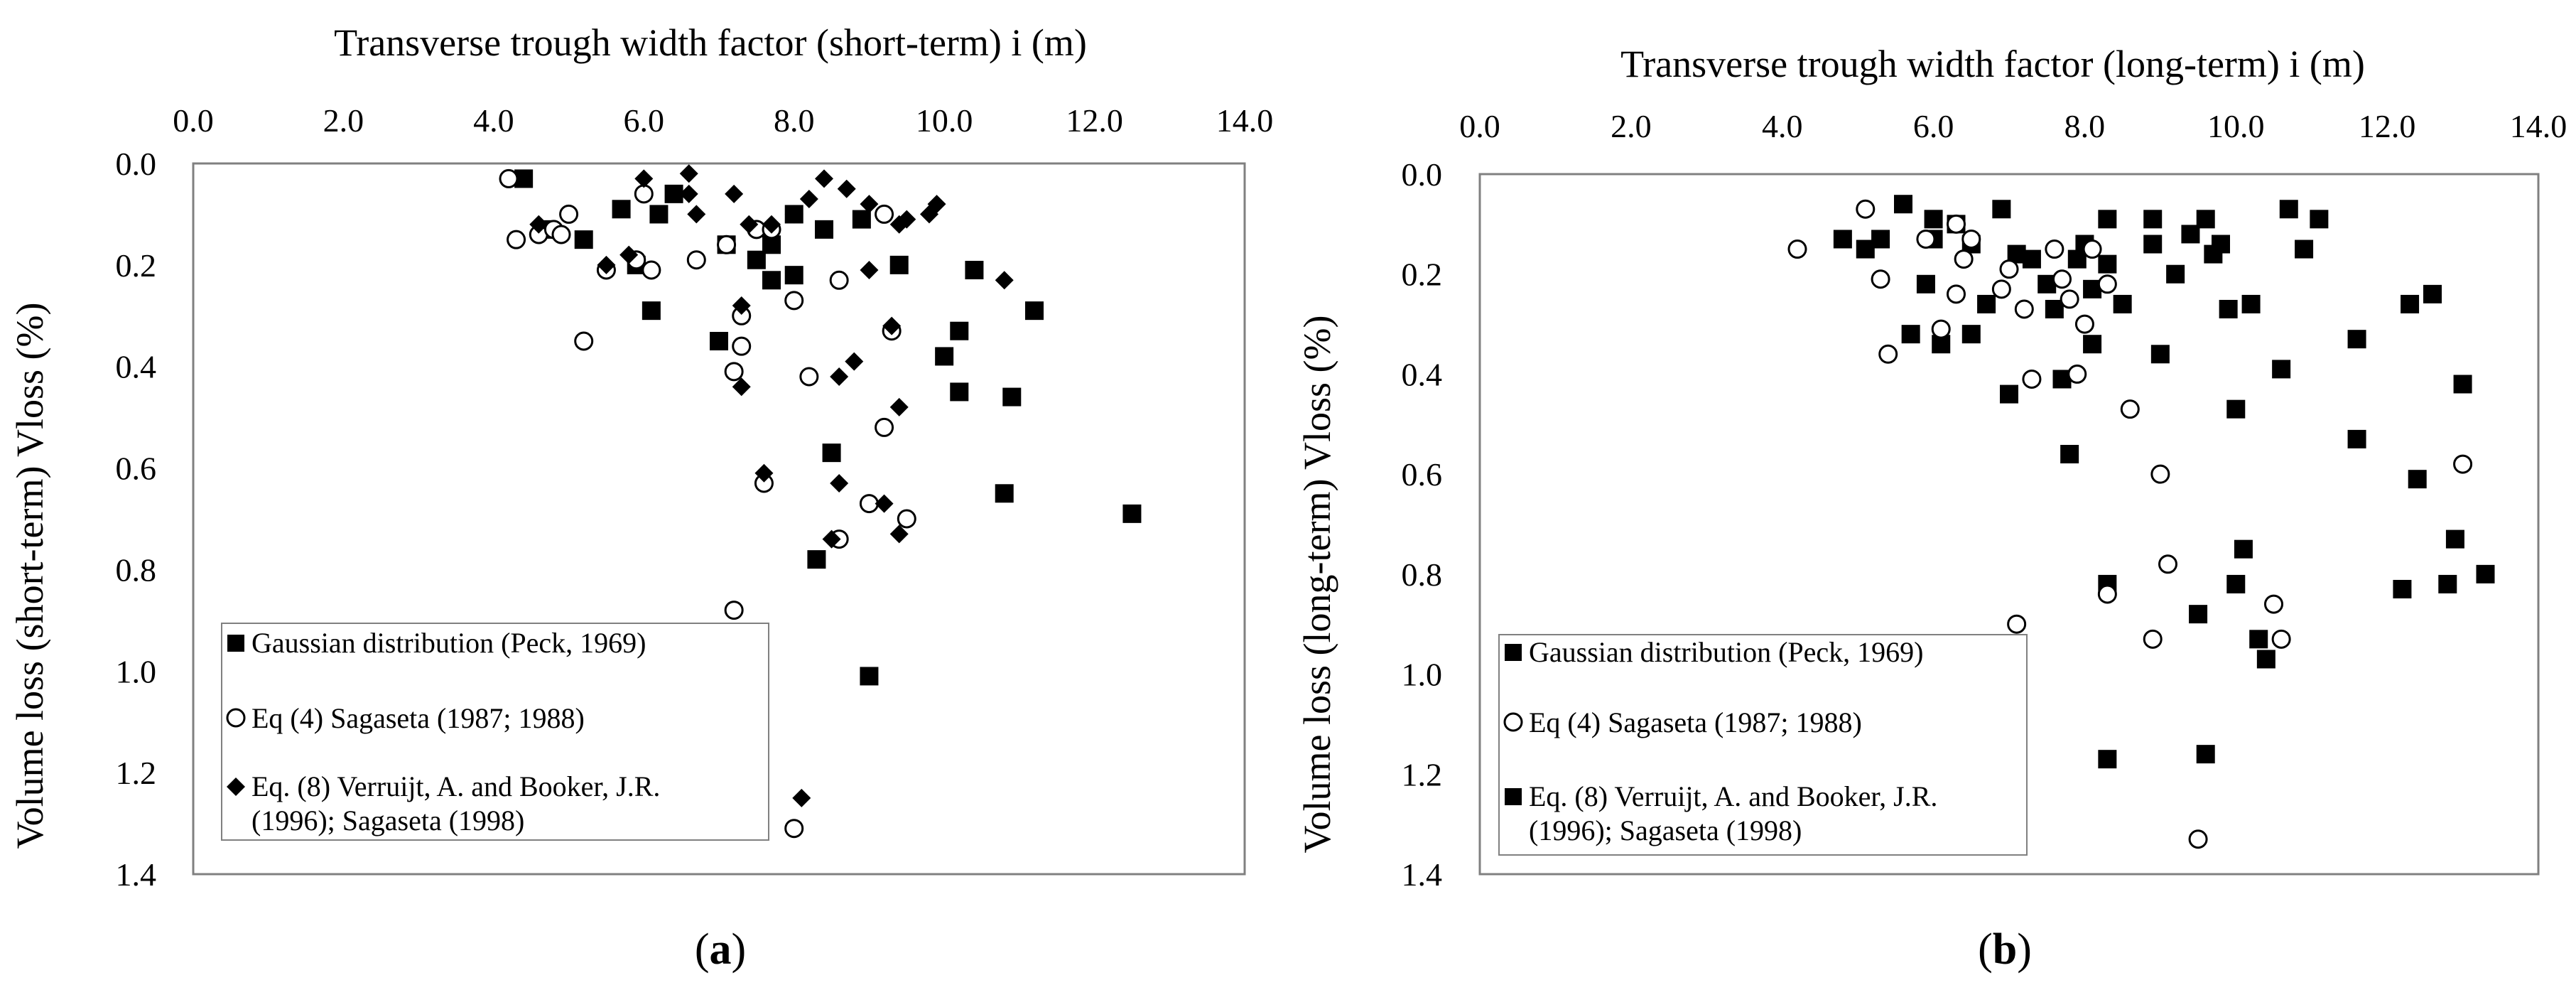 The image size is (2576, 990). What do you see at coordinates (236, 787) in the screenshot?
I see `legend-diamond-marker` at bounding box center [236, 787].